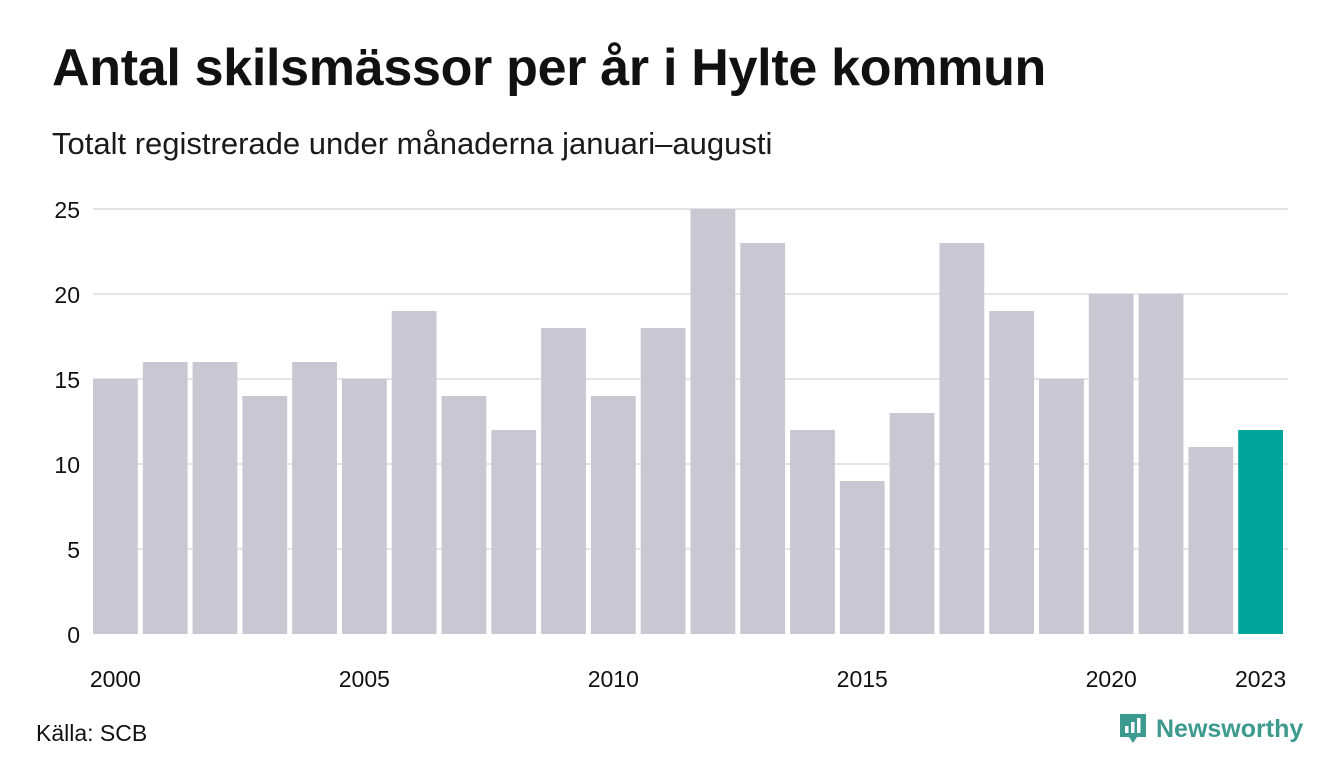 The image size is (1340, 780). Describe the element at coordinates (414, 472) in the screenshot. I see `bar-2006` at that location.